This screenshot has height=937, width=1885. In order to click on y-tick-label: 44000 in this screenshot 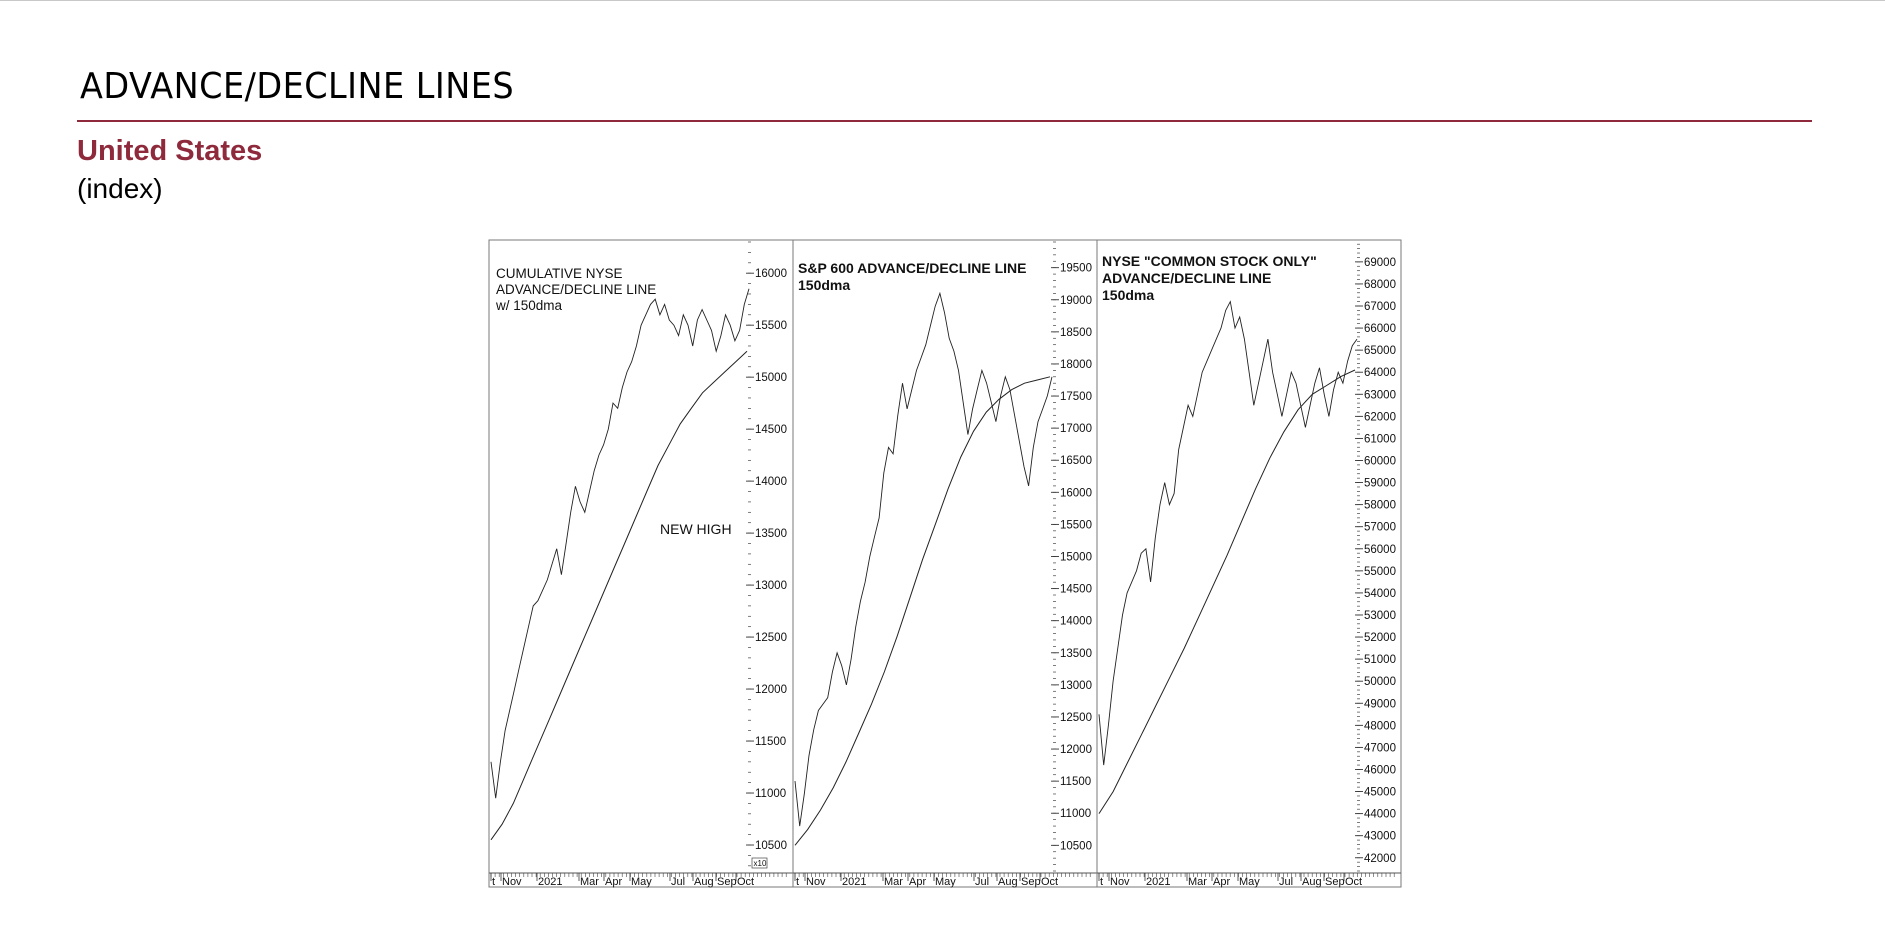, I will do `click(1380, 815)`.